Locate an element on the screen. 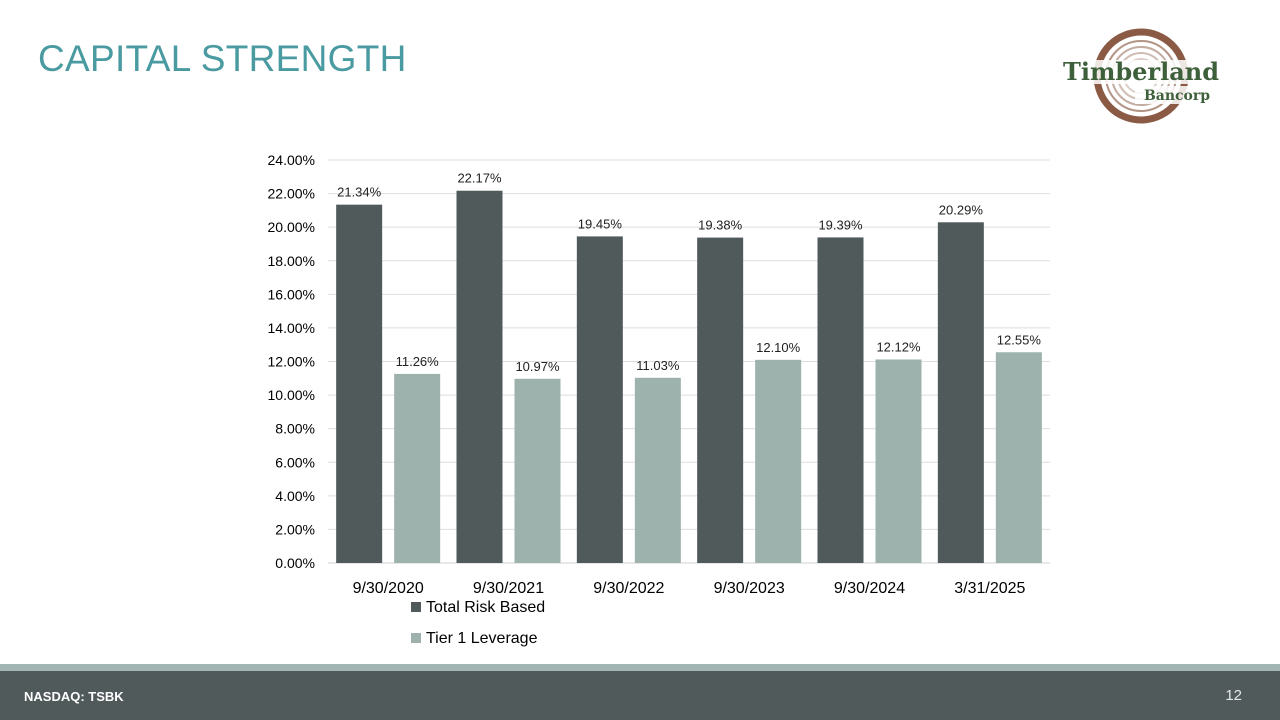  x-tick-label: 9/30/2020 is located at coordinates (388, 588).